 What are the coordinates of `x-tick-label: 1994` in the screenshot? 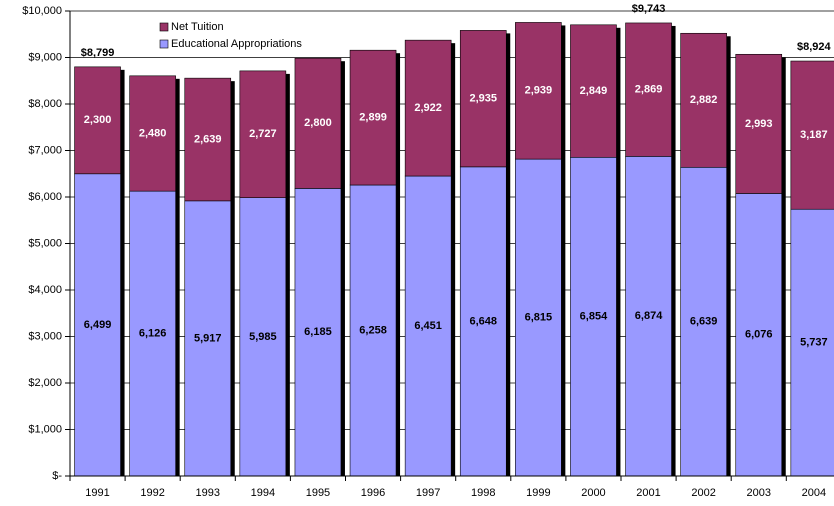 It's located at (263, 493).